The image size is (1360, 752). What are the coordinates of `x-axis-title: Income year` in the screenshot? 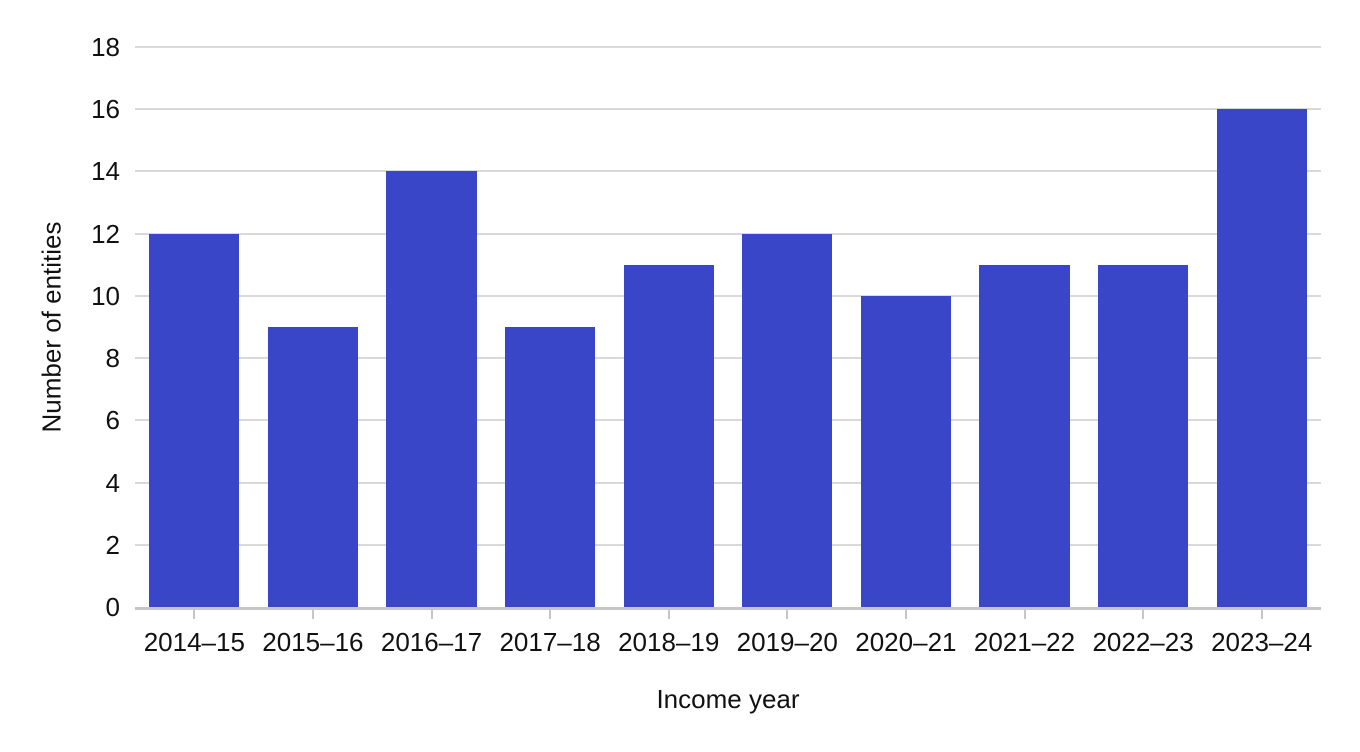 It's located at (728, 699).